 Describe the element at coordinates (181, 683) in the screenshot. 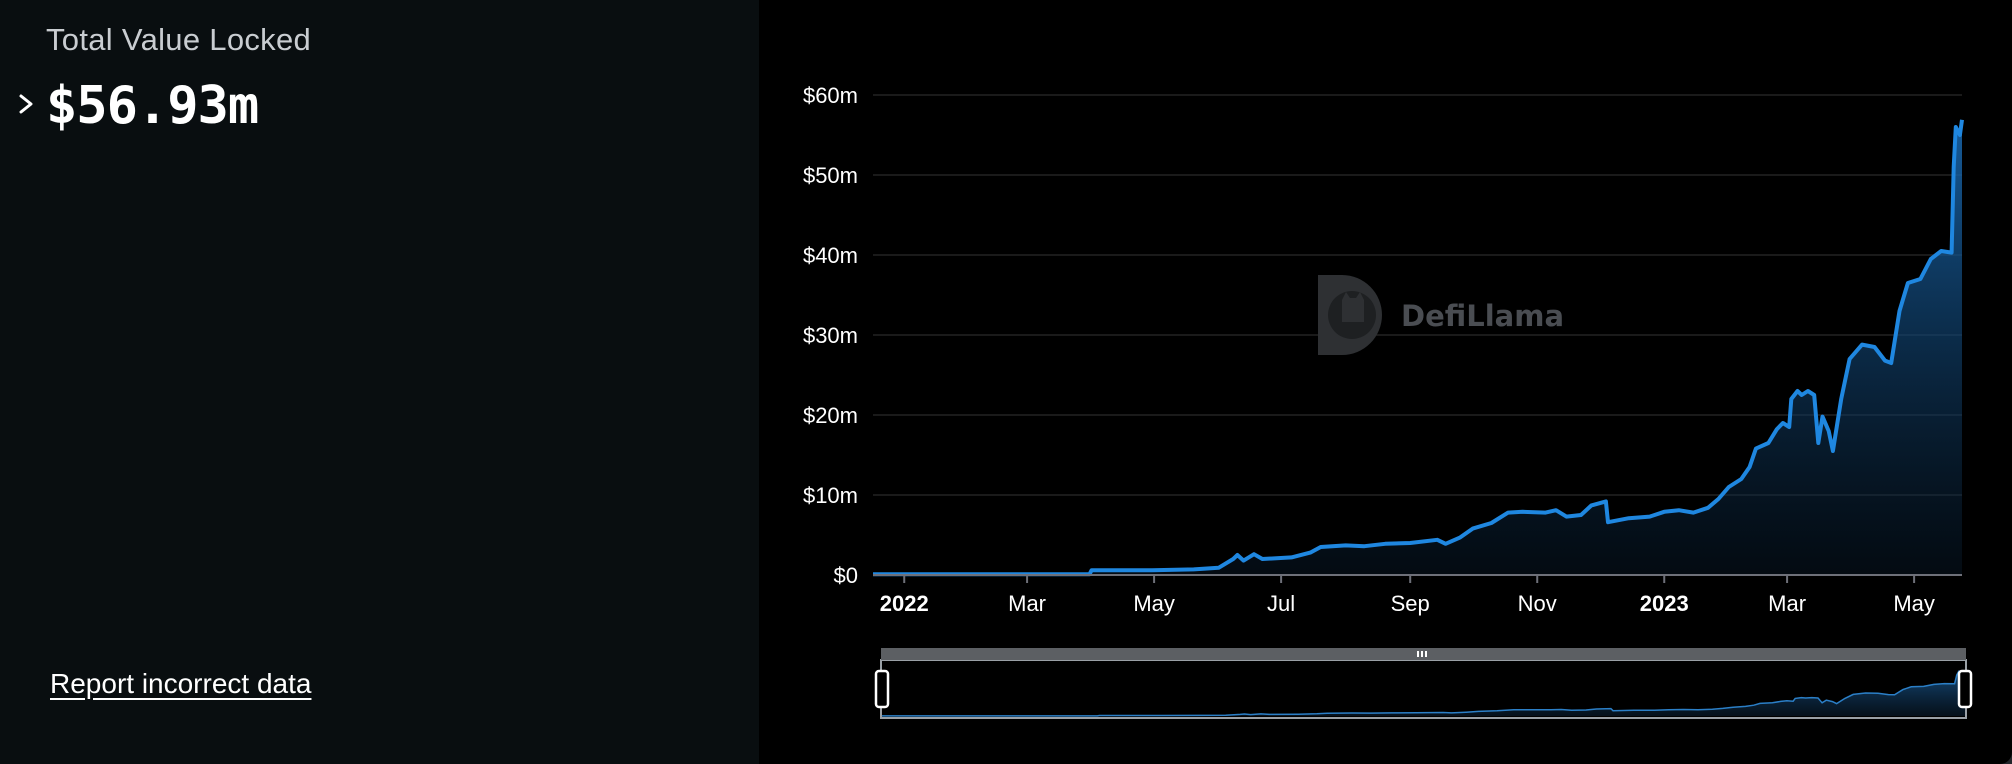

I see `report-incorrect-data-link: Report incorrect data` at that location.